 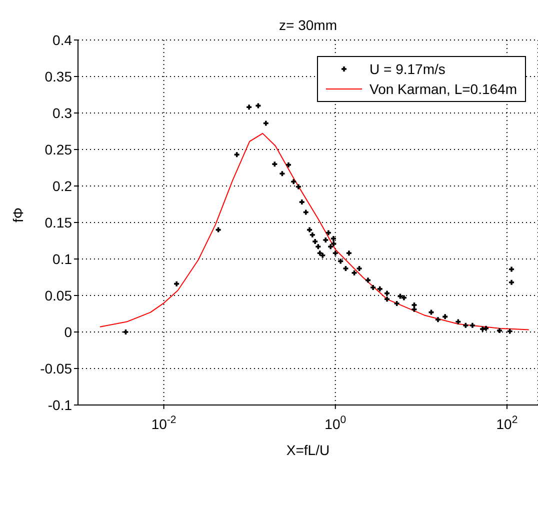 What do you see at coordinates (308, 450) in the screenshot?
I see `x-axis-title: X=fL/U` at bounding box center [308, 450].